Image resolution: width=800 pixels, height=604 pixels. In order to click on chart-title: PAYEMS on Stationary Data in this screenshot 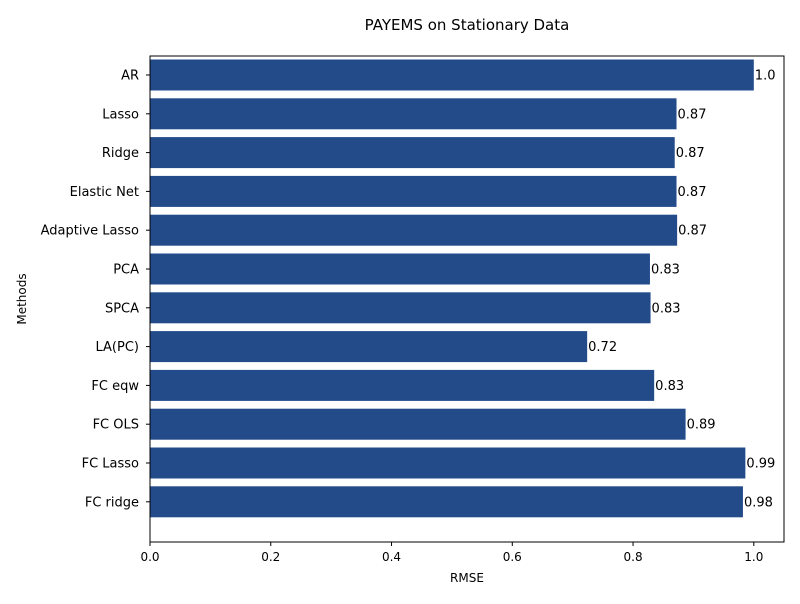, I will do `click(467, 25)`.